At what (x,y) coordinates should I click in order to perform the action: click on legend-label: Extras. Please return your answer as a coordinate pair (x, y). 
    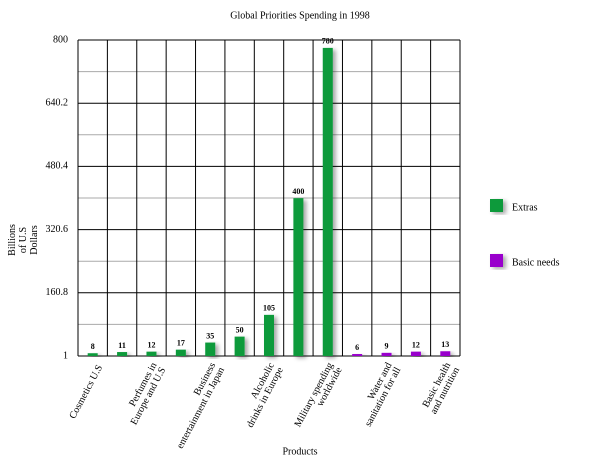
    Looking at the image, I should click on (525, 207).